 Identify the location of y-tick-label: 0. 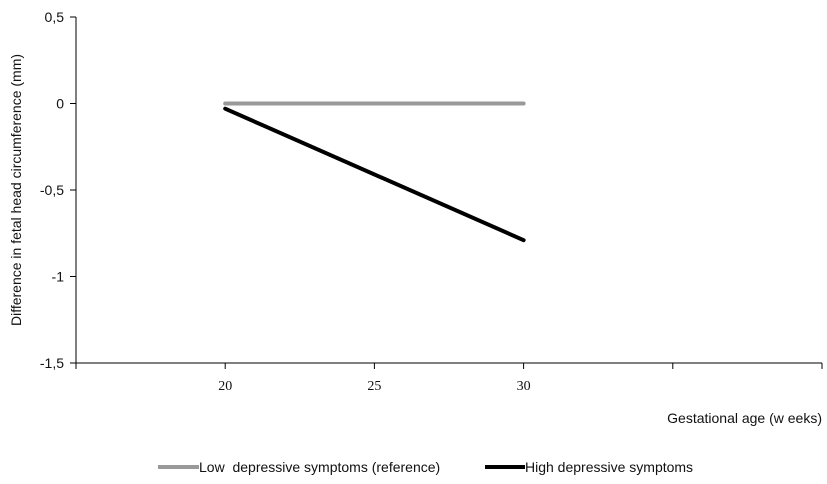
(60, 104).